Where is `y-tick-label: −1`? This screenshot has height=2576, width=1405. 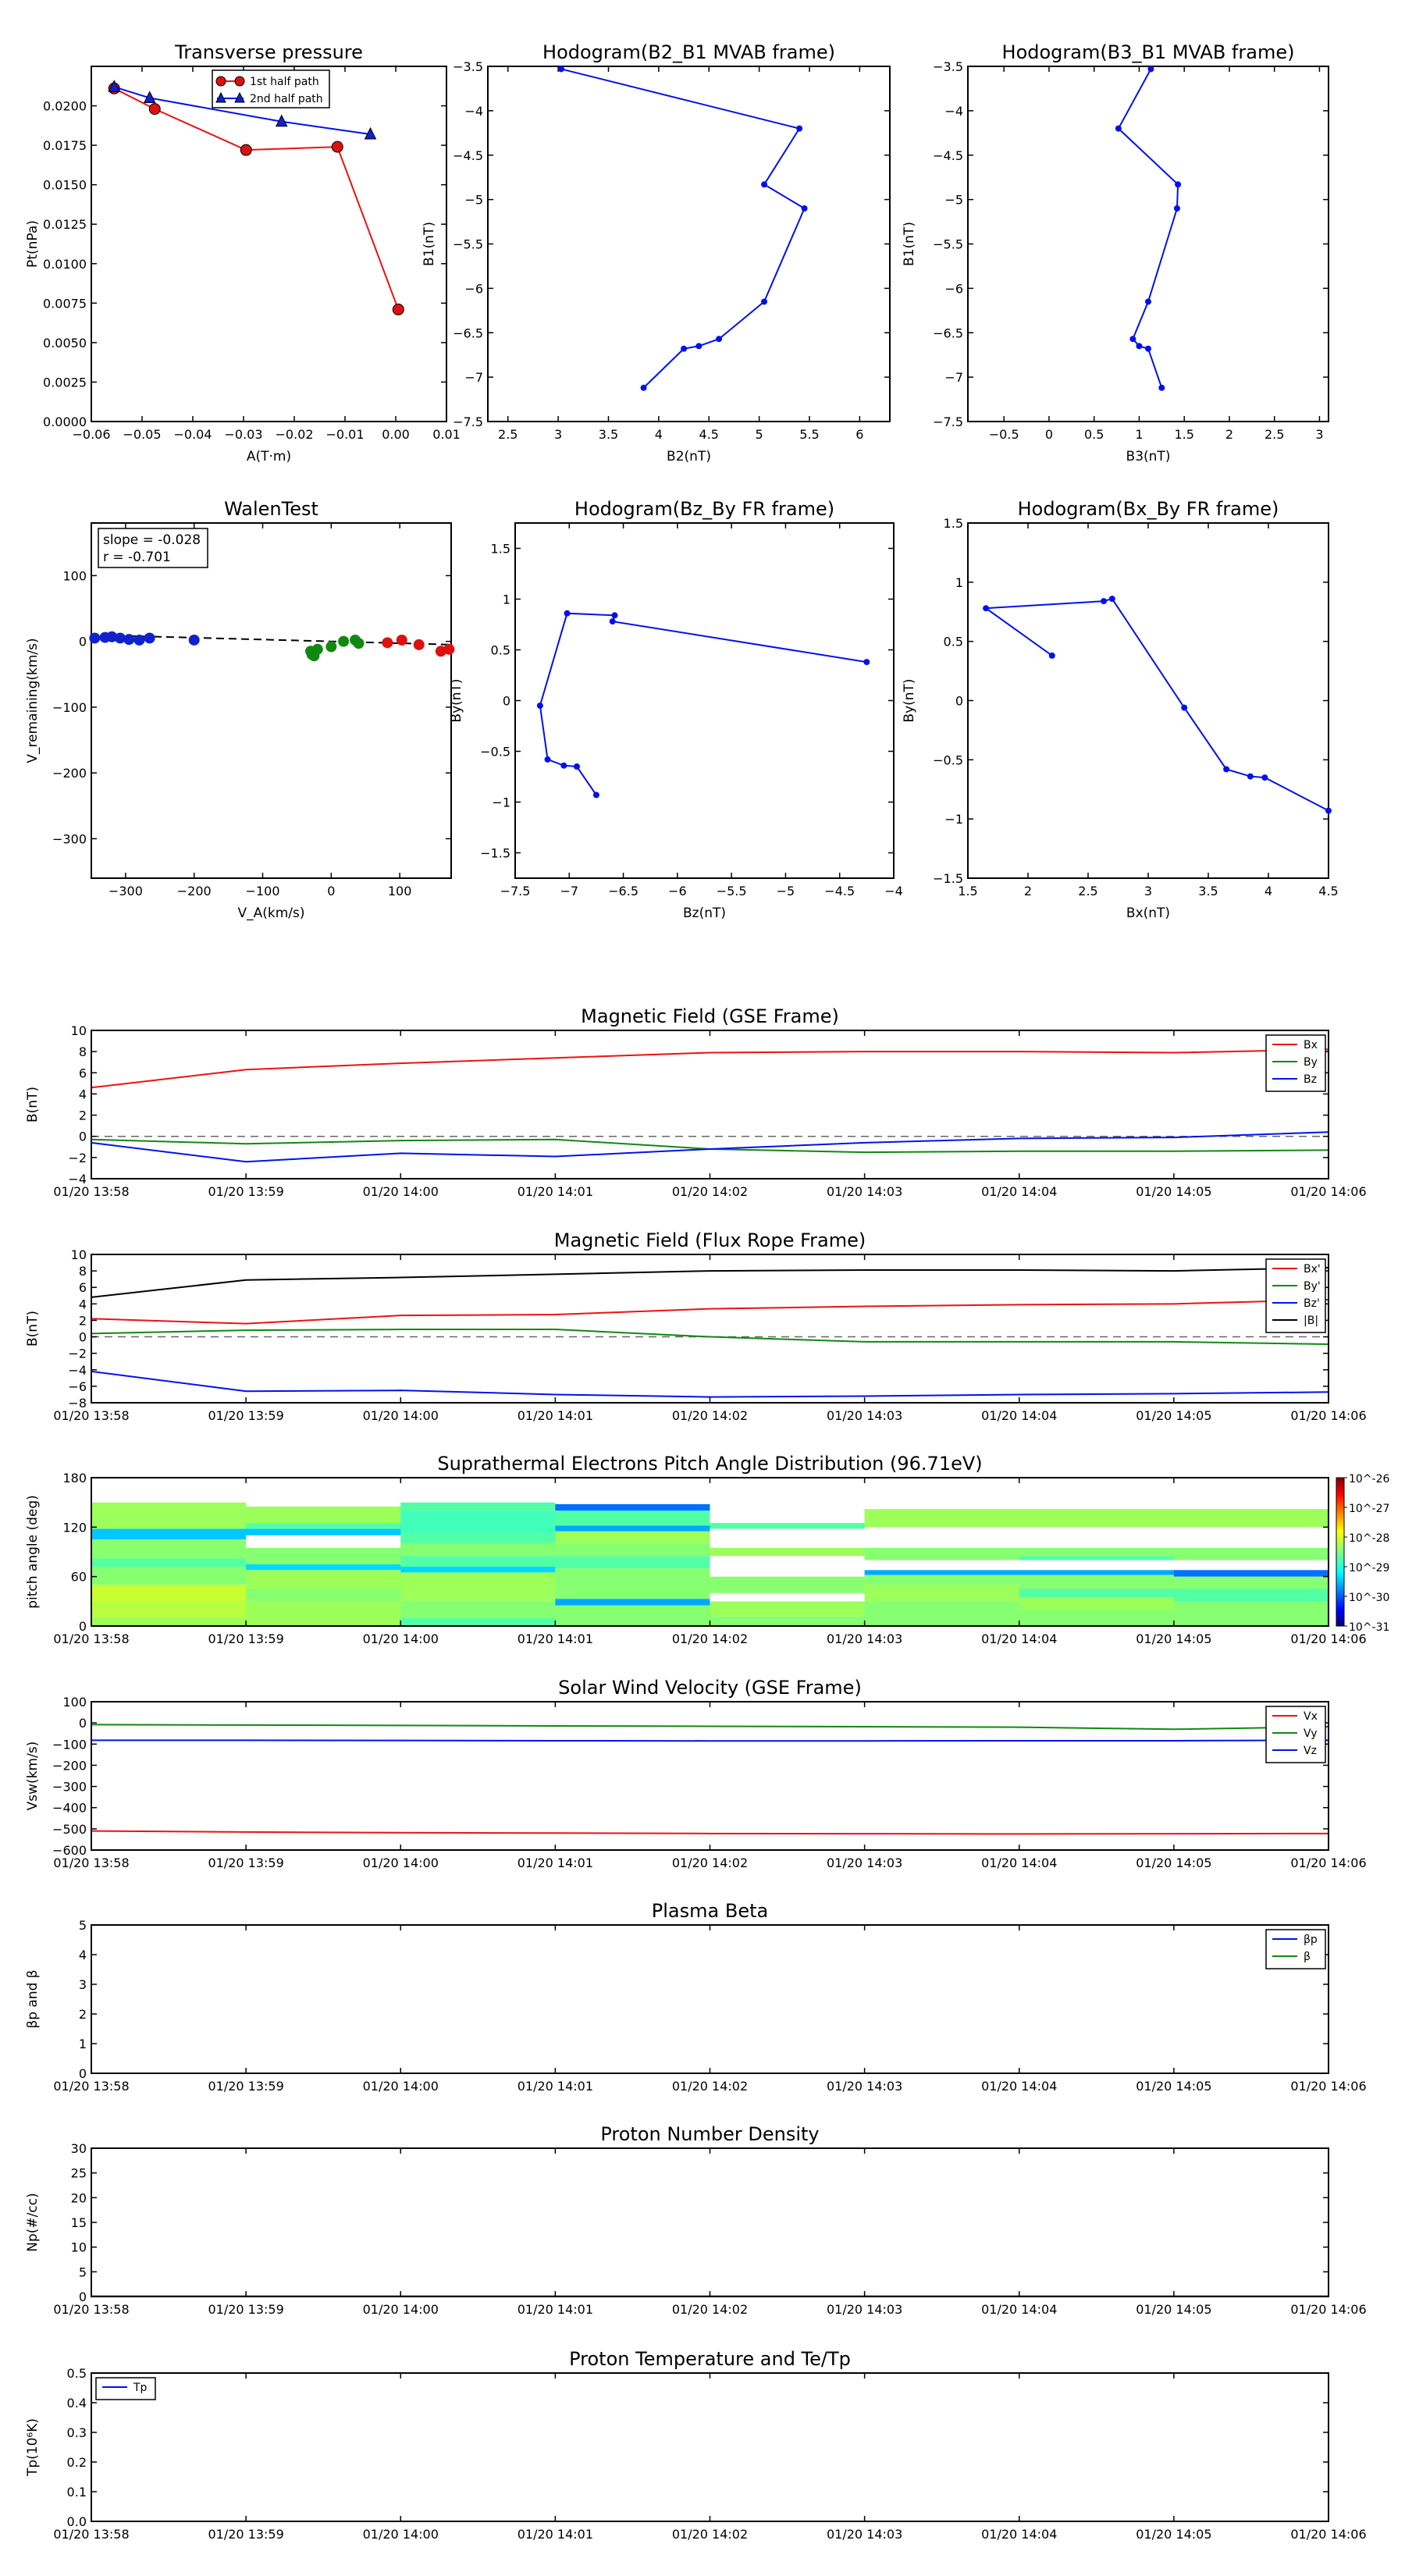 y-tick-label: −1 is located at coordinates (954, 819).